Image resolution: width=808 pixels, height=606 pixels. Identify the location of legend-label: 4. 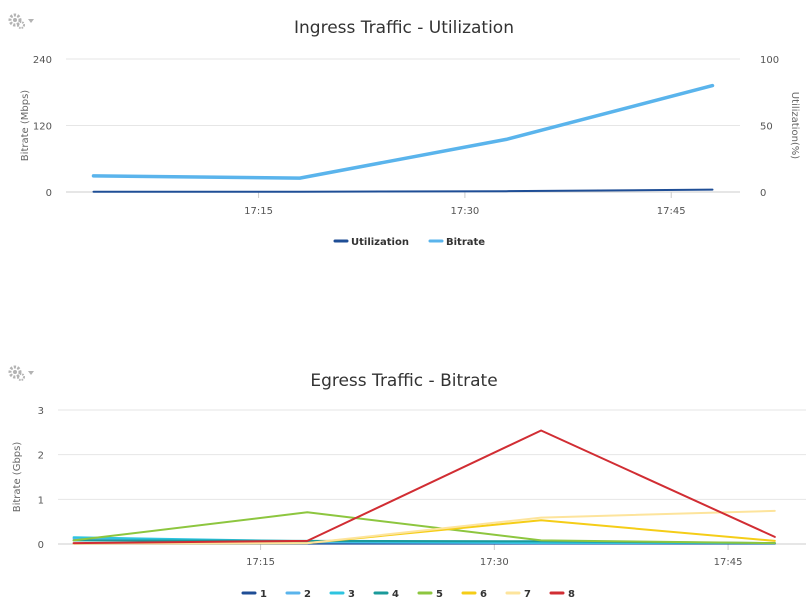
(395, 594).